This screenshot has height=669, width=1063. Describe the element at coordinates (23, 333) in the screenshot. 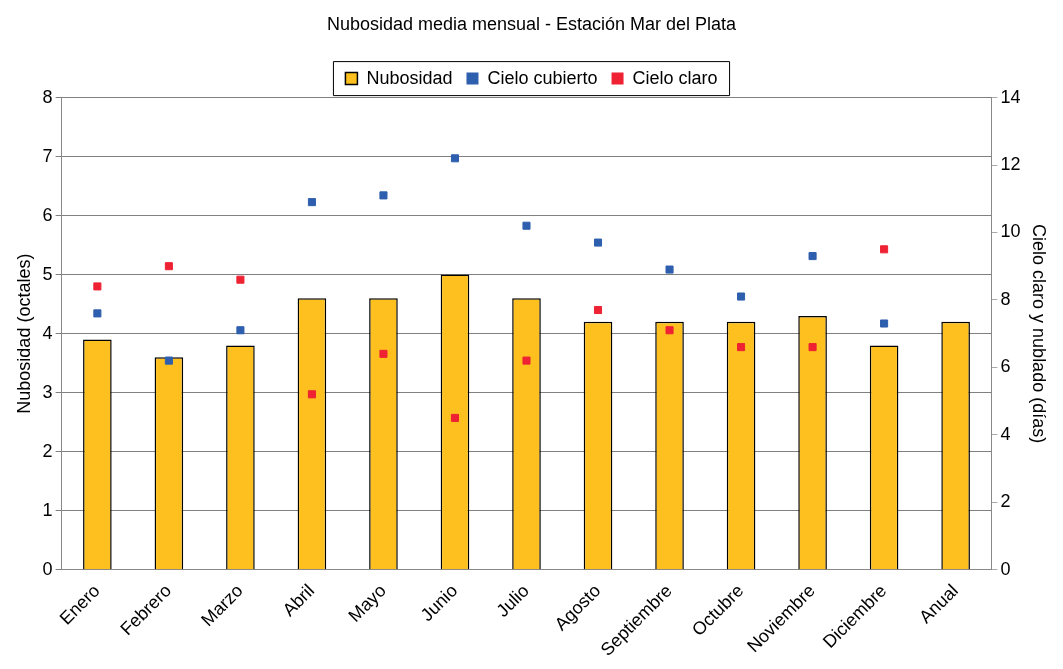

I see `y-axis-title: Nubosidad (octales)` at that location.